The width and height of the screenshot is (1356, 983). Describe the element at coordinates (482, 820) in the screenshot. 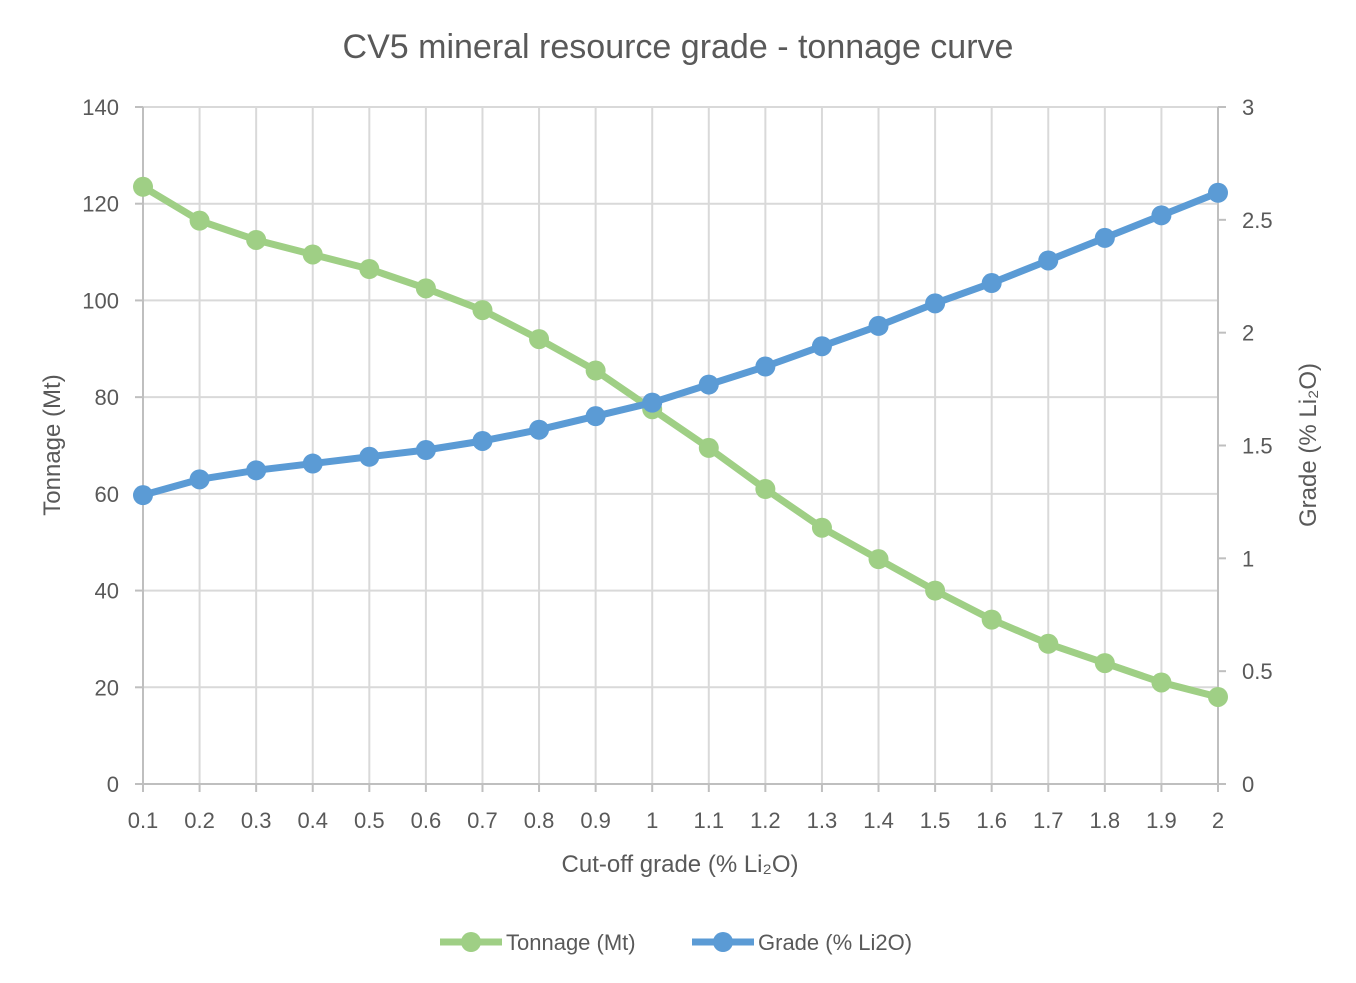

I see `x-tick-label: 0.7` at that location.